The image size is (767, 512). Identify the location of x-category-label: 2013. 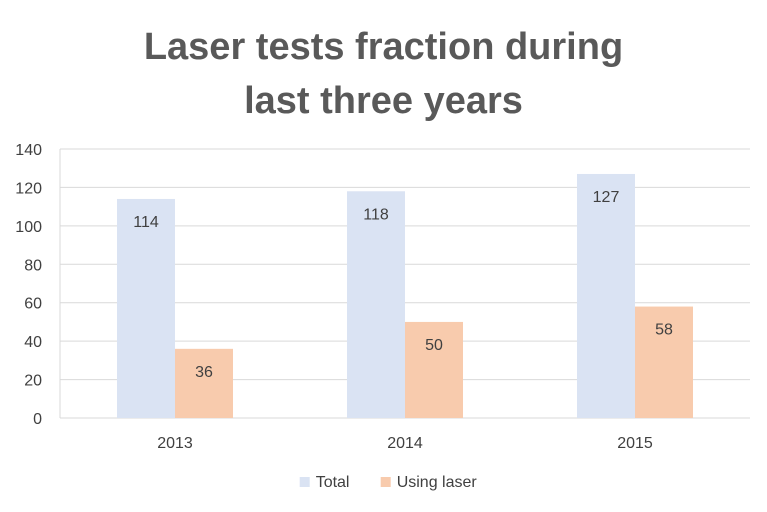
(175, 443).